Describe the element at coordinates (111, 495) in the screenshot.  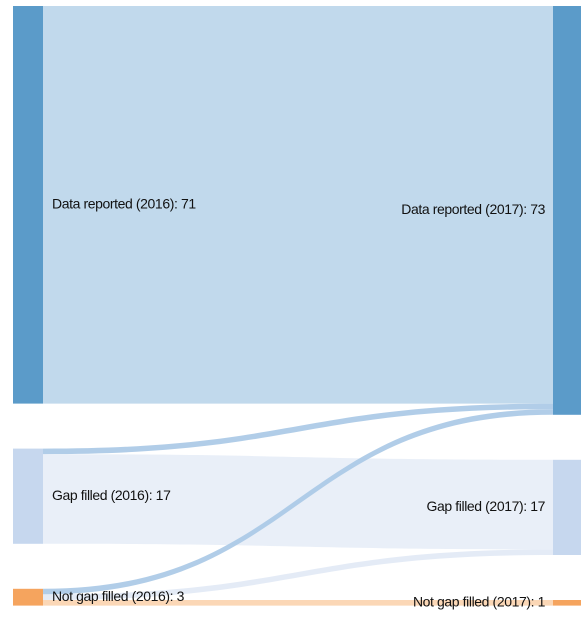
I see `node-label: Gap filled (2016): 17` at that location.